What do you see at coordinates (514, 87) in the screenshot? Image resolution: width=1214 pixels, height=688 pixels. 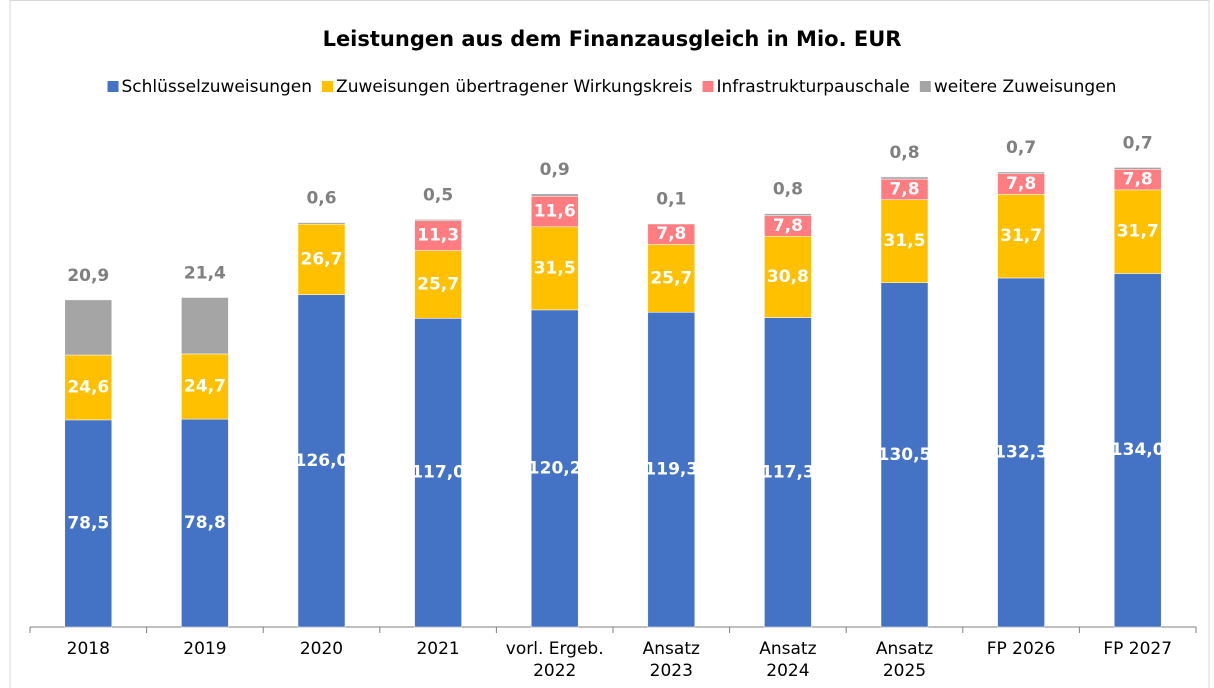 I see `legend-label: Zuweisungen übertragener Wirkungskreis` at bounding box center [514, 87].